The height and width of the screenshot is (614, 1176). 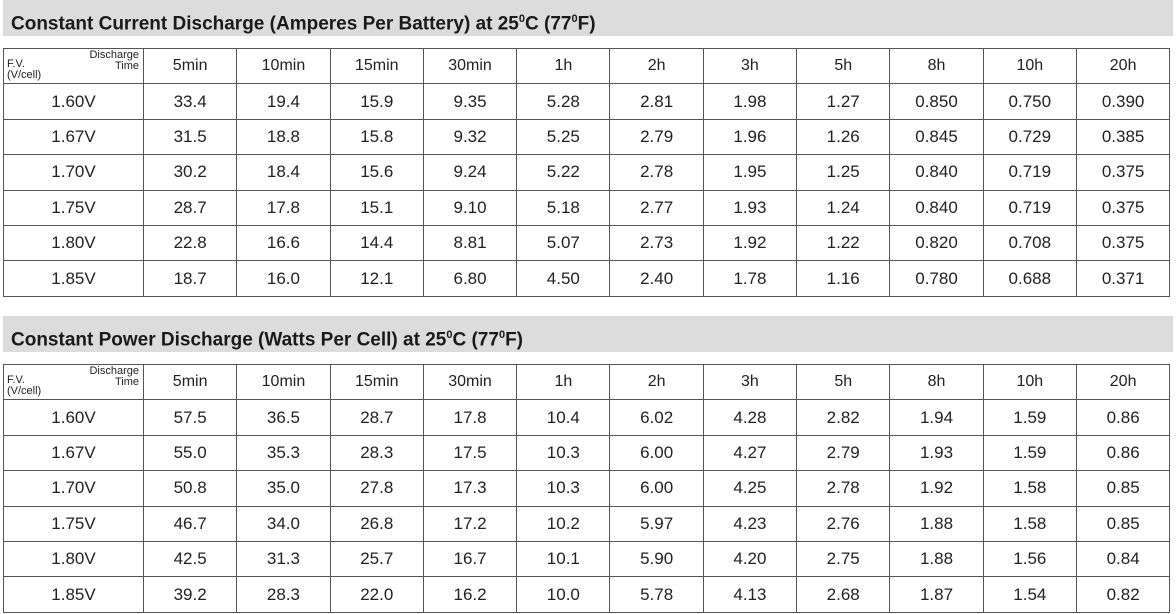 I want to click on table-cell: 0.820, so click(x=936, y=243).